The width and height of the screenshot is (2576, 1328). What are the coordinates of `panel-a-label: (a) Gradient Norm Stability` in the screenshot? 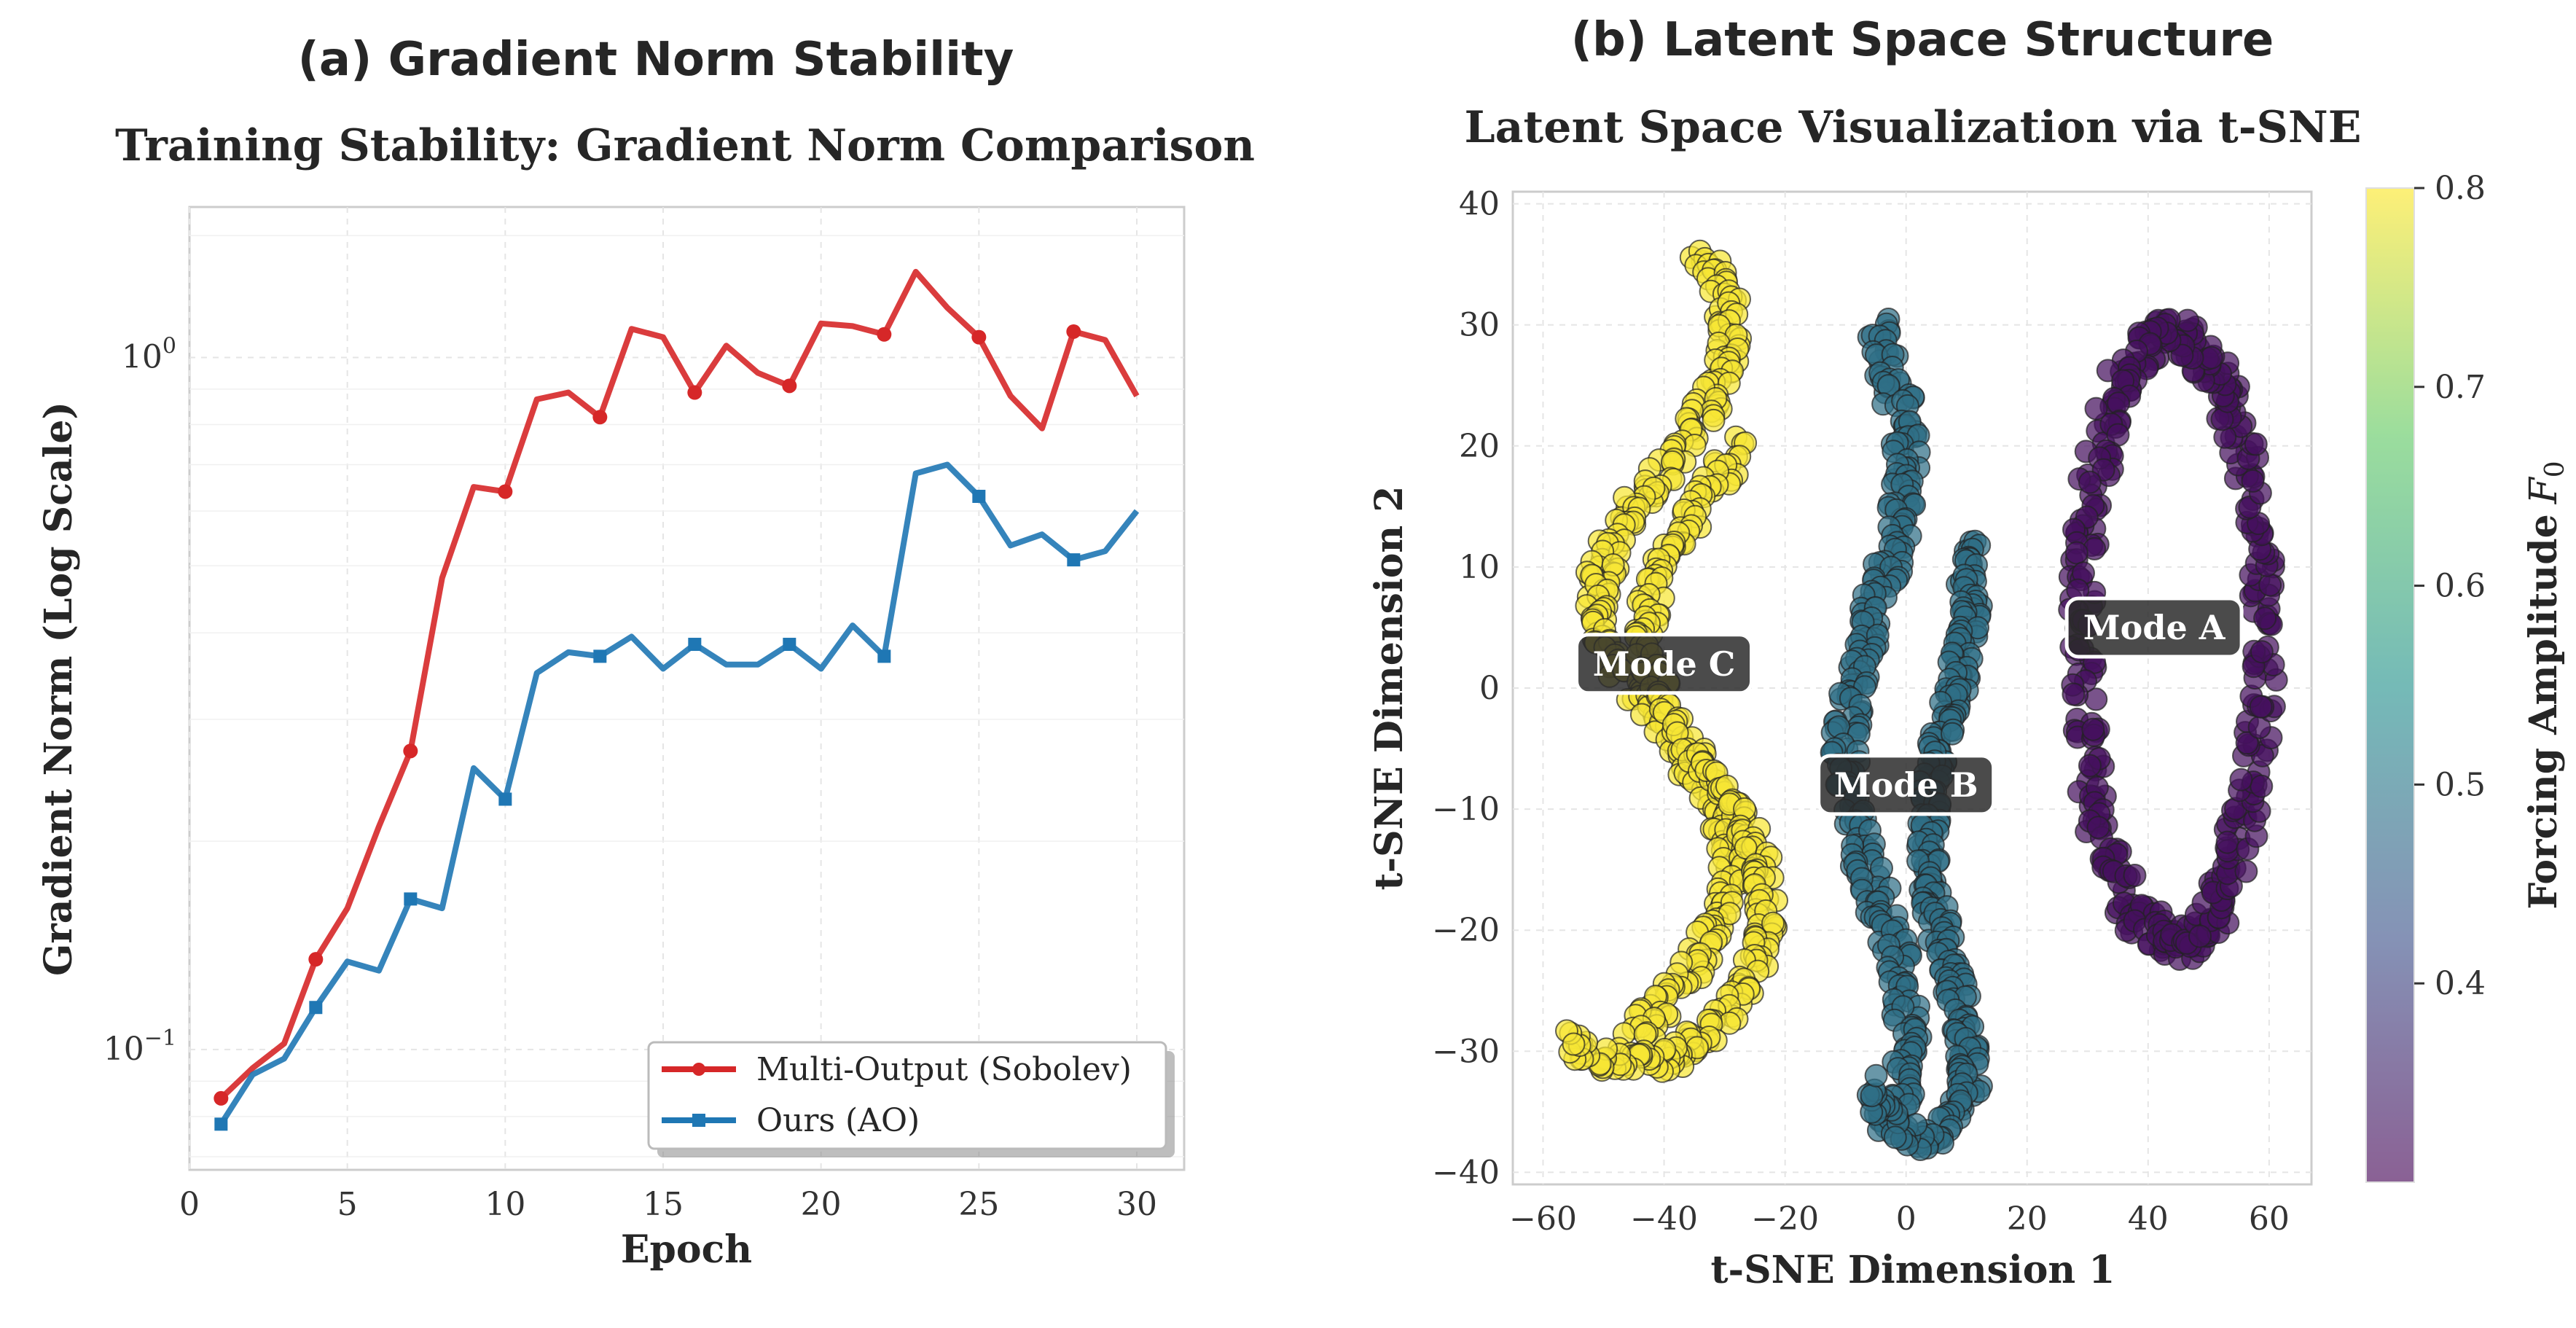 It's located at (656, 60).